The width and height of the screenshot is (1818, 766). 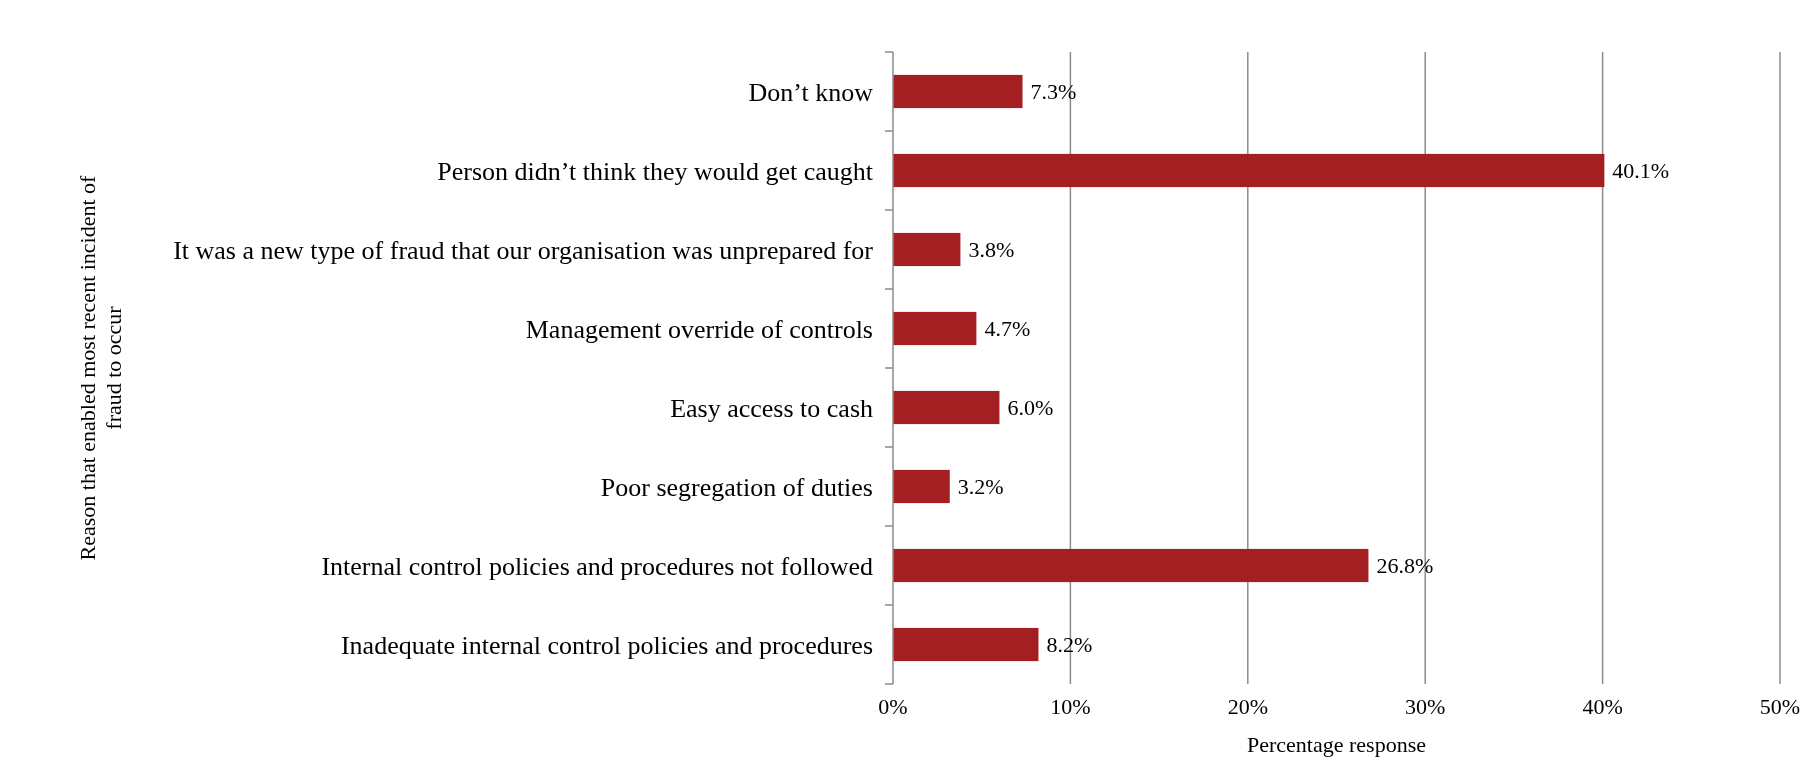 I want to click on y-tick-label: Don’t know, so click(x=811, y=92).